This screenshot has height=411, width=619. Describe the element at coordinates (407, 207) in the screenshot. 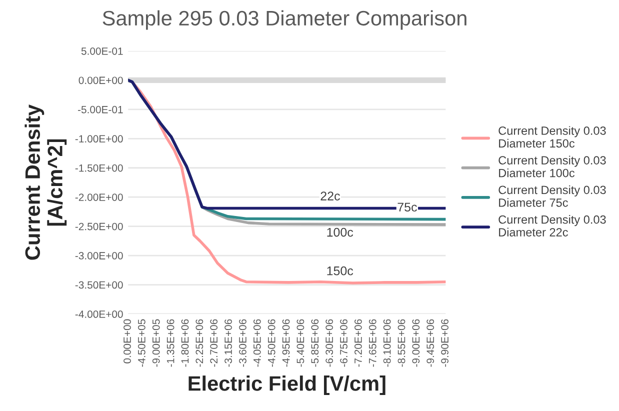

I see `annotation: 75c` at that location.